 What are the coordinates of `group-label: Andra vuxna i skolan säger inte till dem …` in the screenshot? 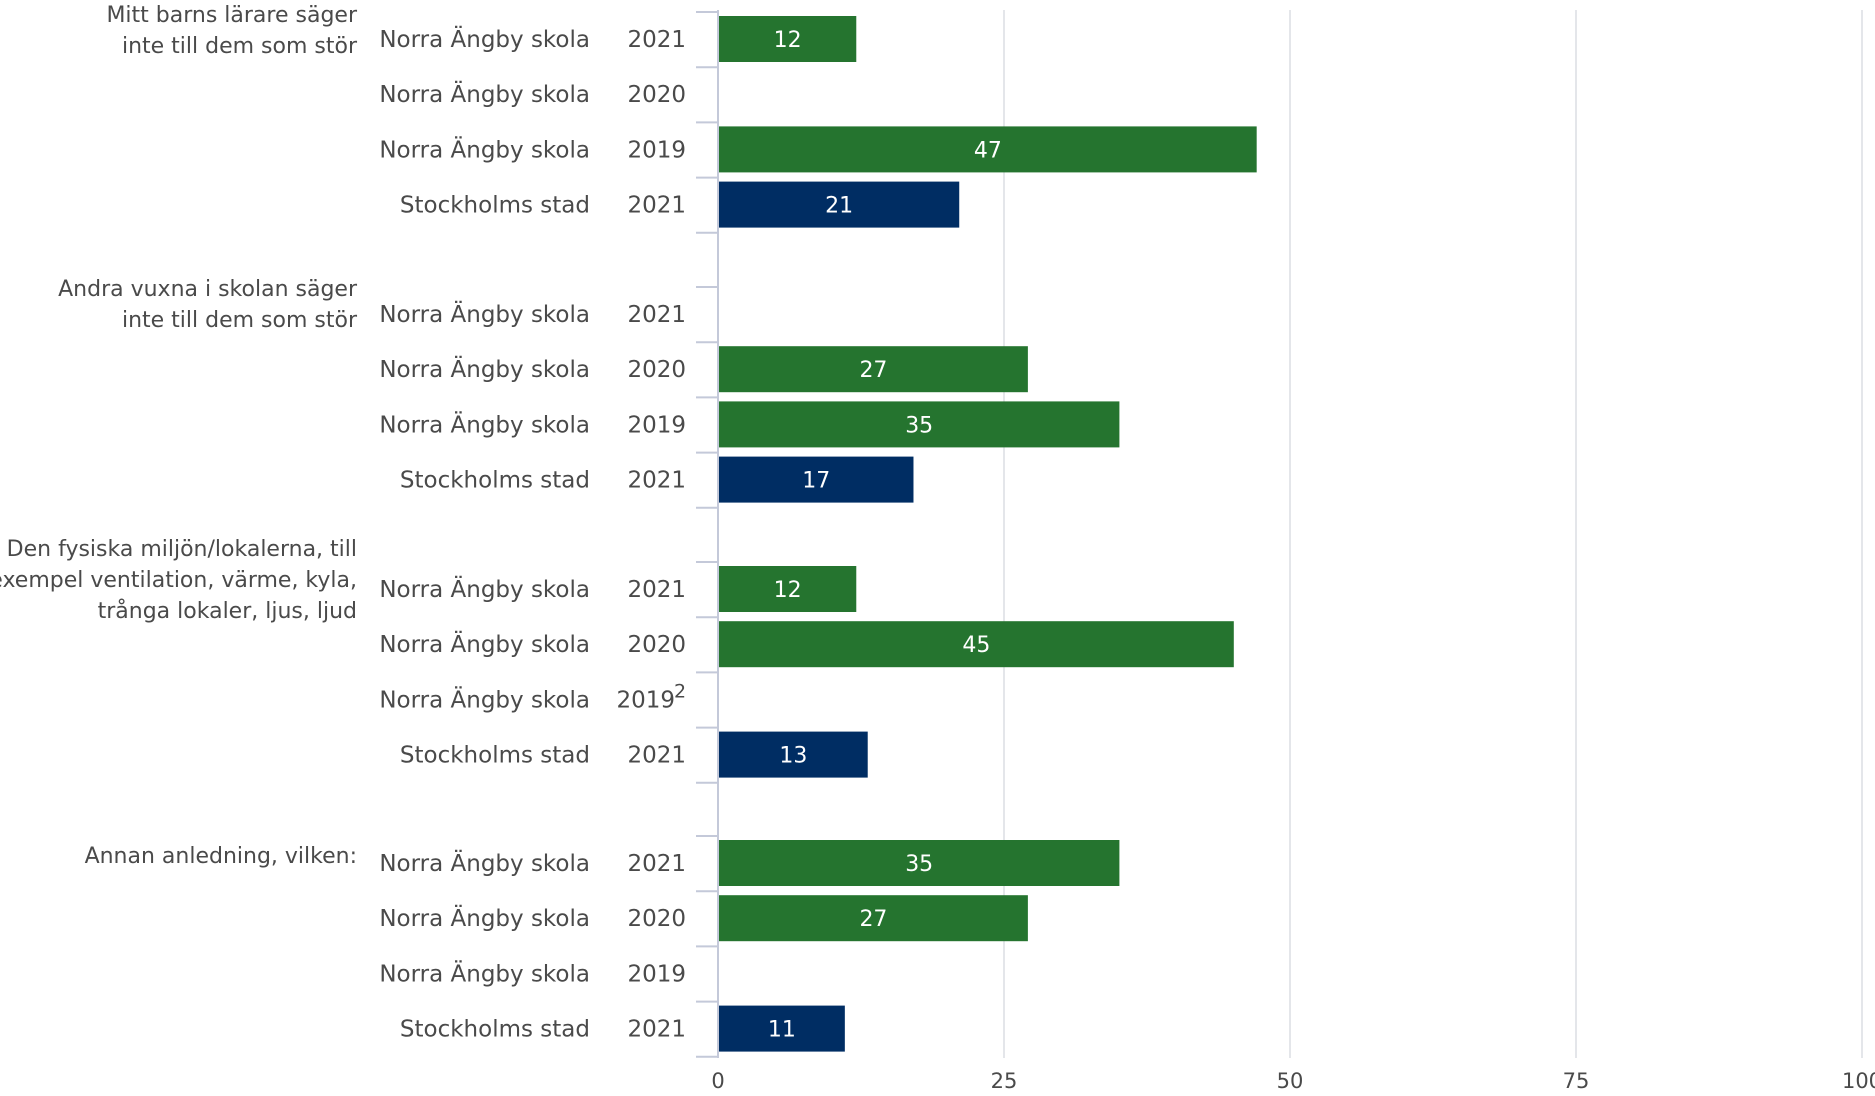 It's located at (208, 305).